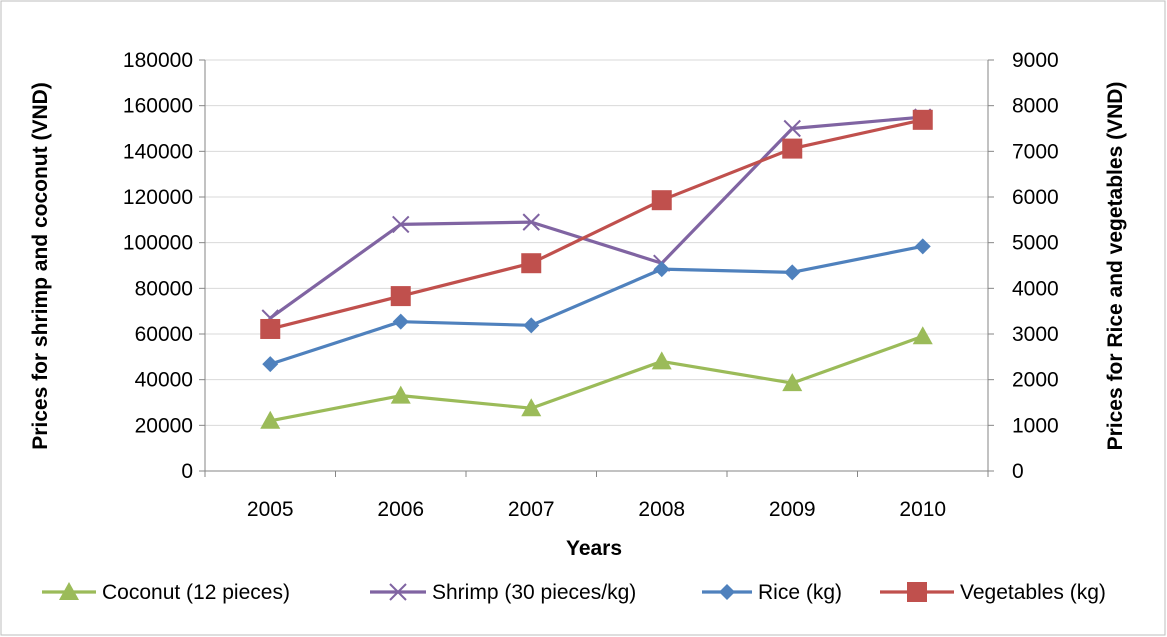 This screenshot has height=637, width=1167. I want to click on y-right-tick-label: 5000, so click(1035, 243).